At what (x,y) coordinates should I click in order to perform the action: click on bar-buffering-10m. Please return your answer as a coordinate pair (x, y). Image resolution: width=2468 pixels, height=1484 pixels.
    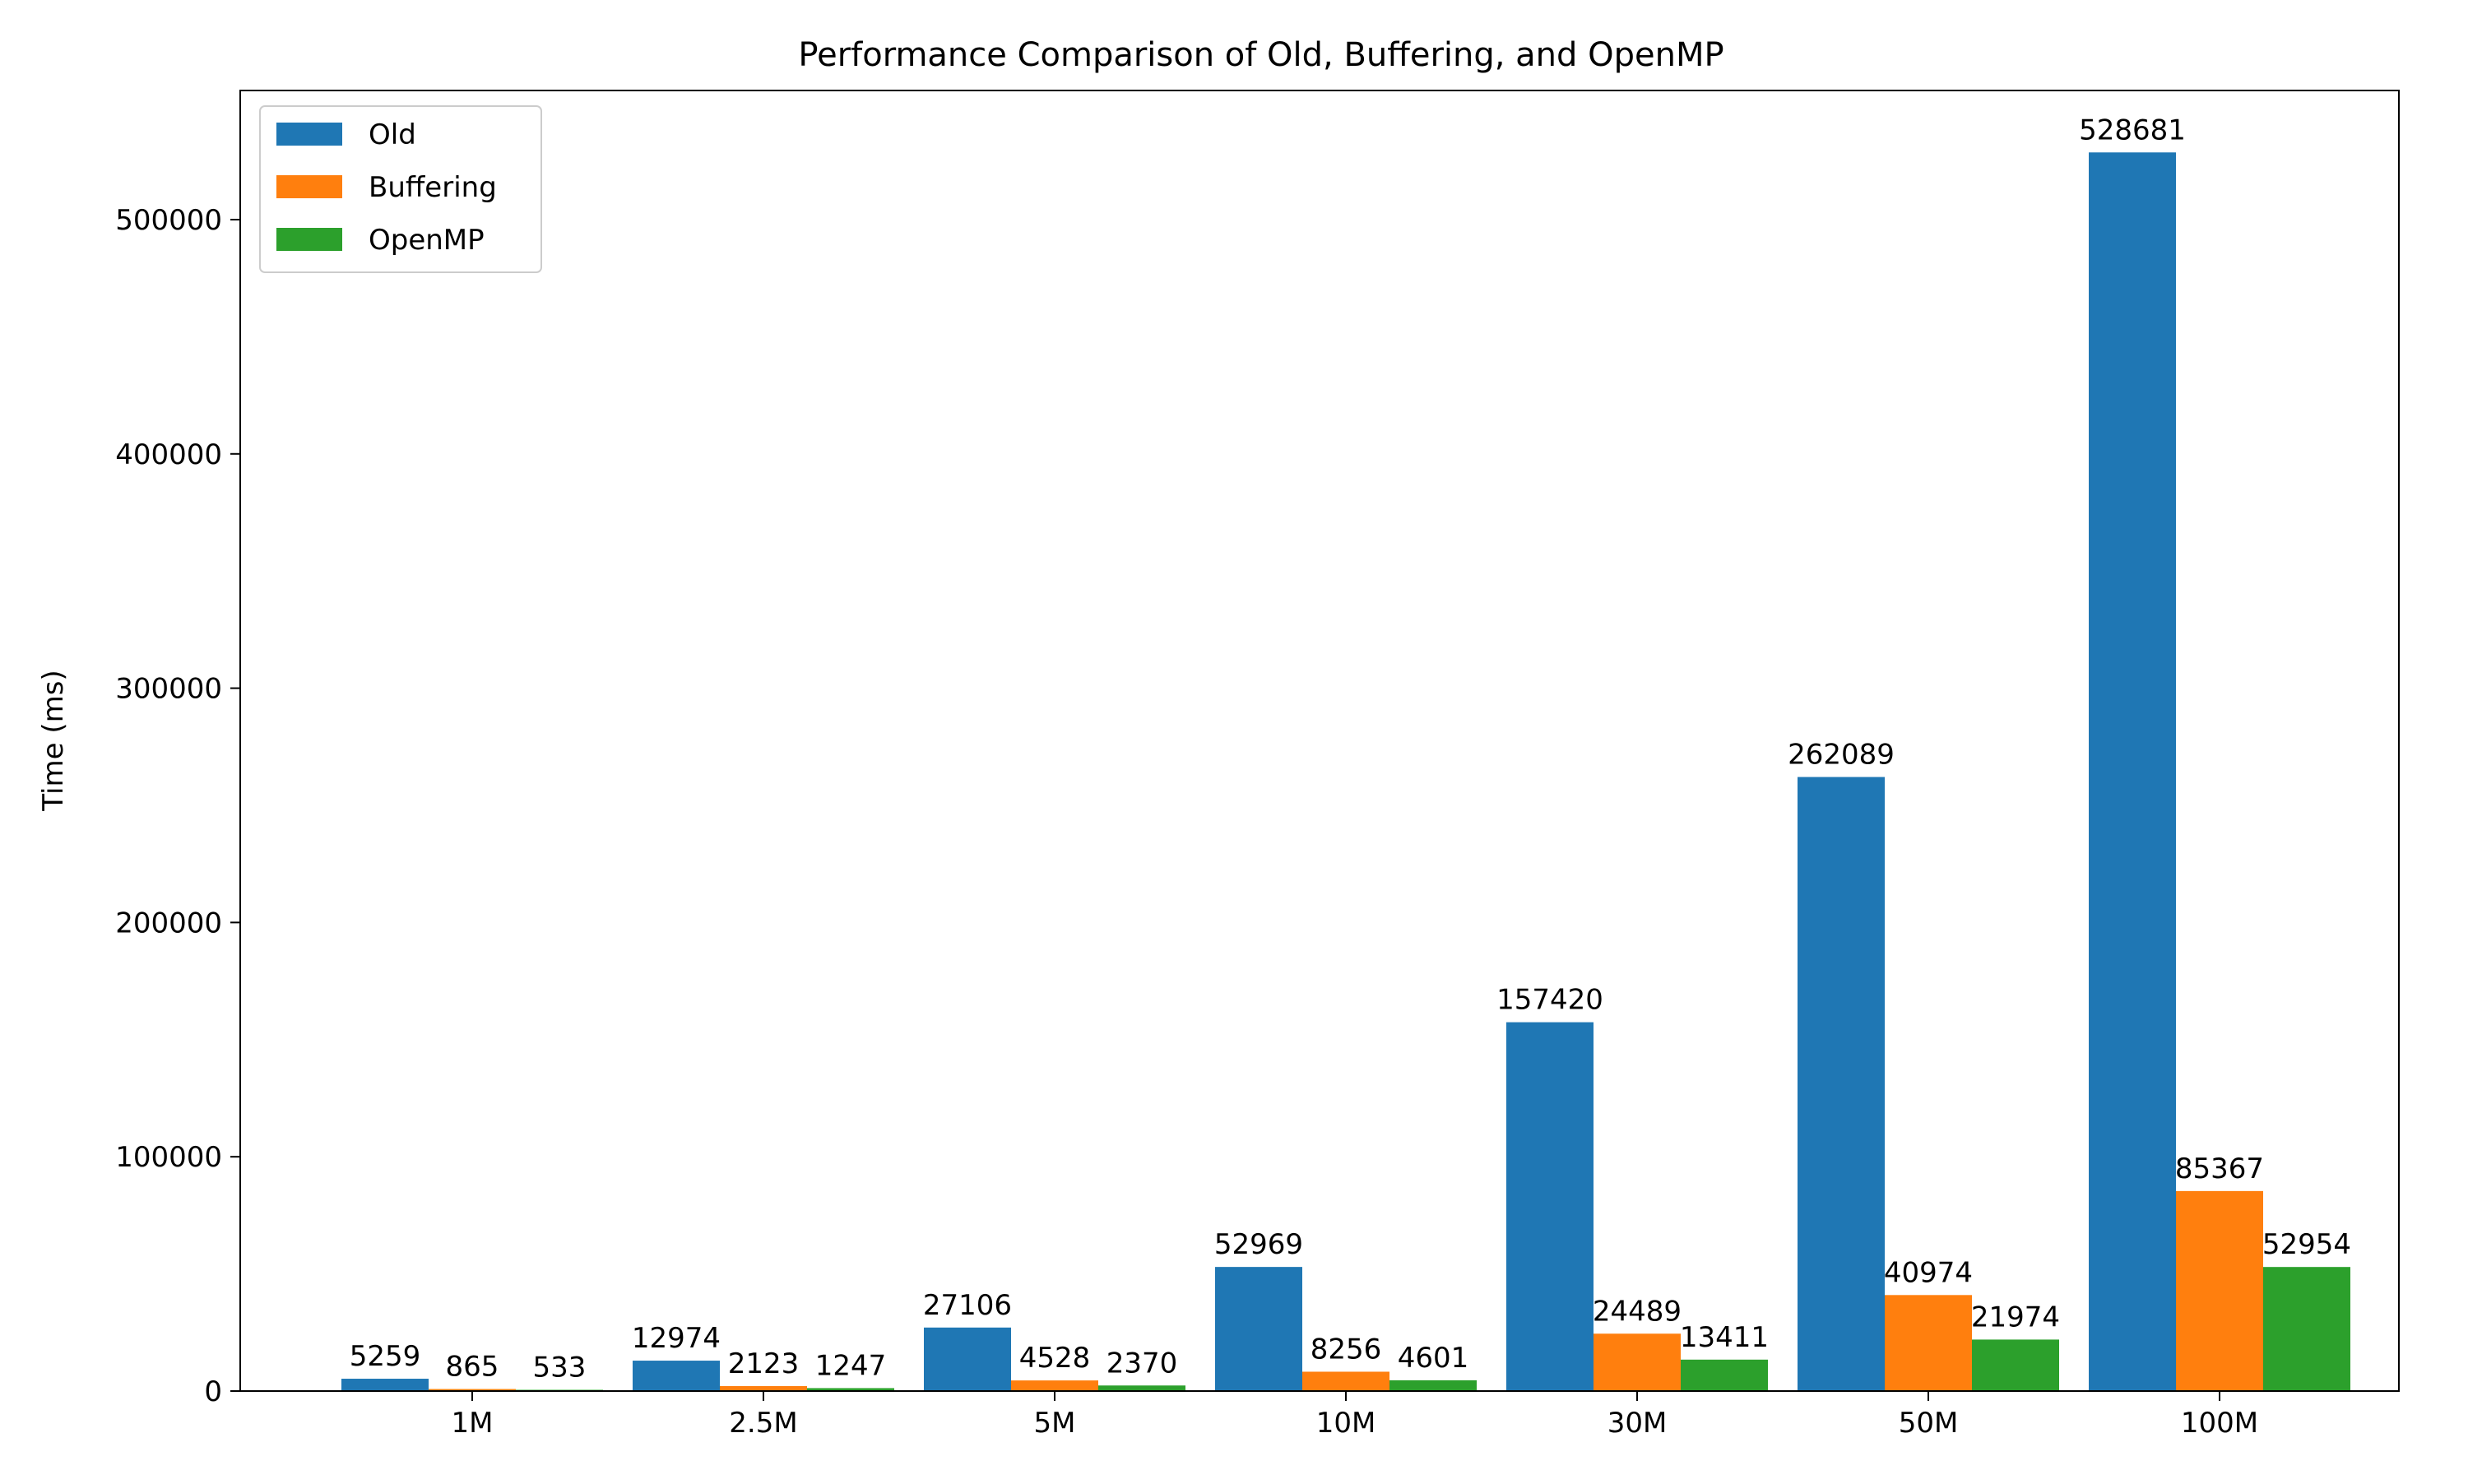
    Looking at the image, I should click on (1345, 1381).